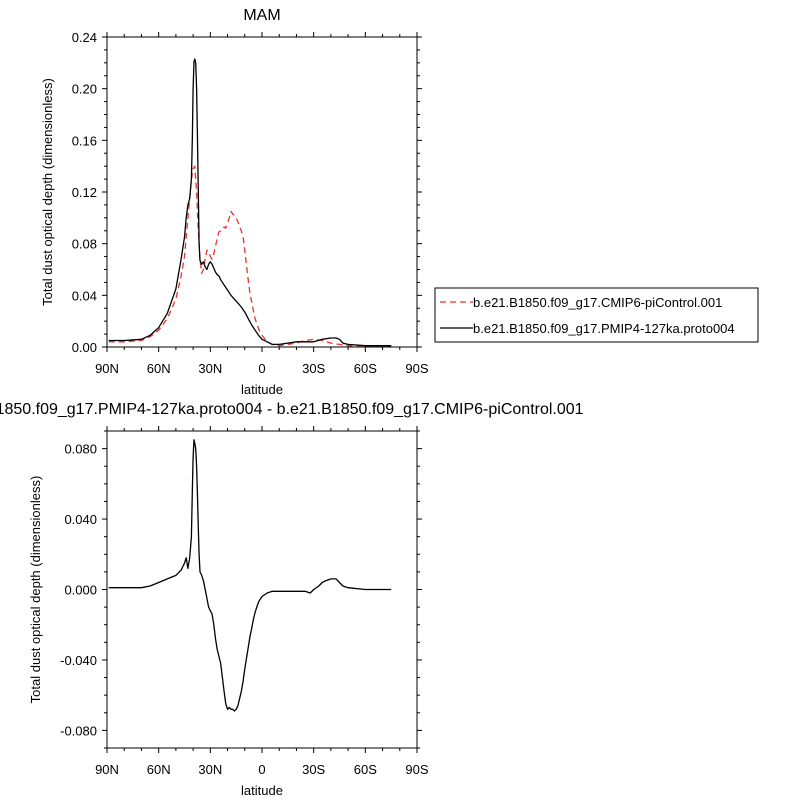  What do you see at coordinates (80, 519) in the screenshot?
I see `chart1-ytick-label: 0.040` at bounding box center [80, 519].